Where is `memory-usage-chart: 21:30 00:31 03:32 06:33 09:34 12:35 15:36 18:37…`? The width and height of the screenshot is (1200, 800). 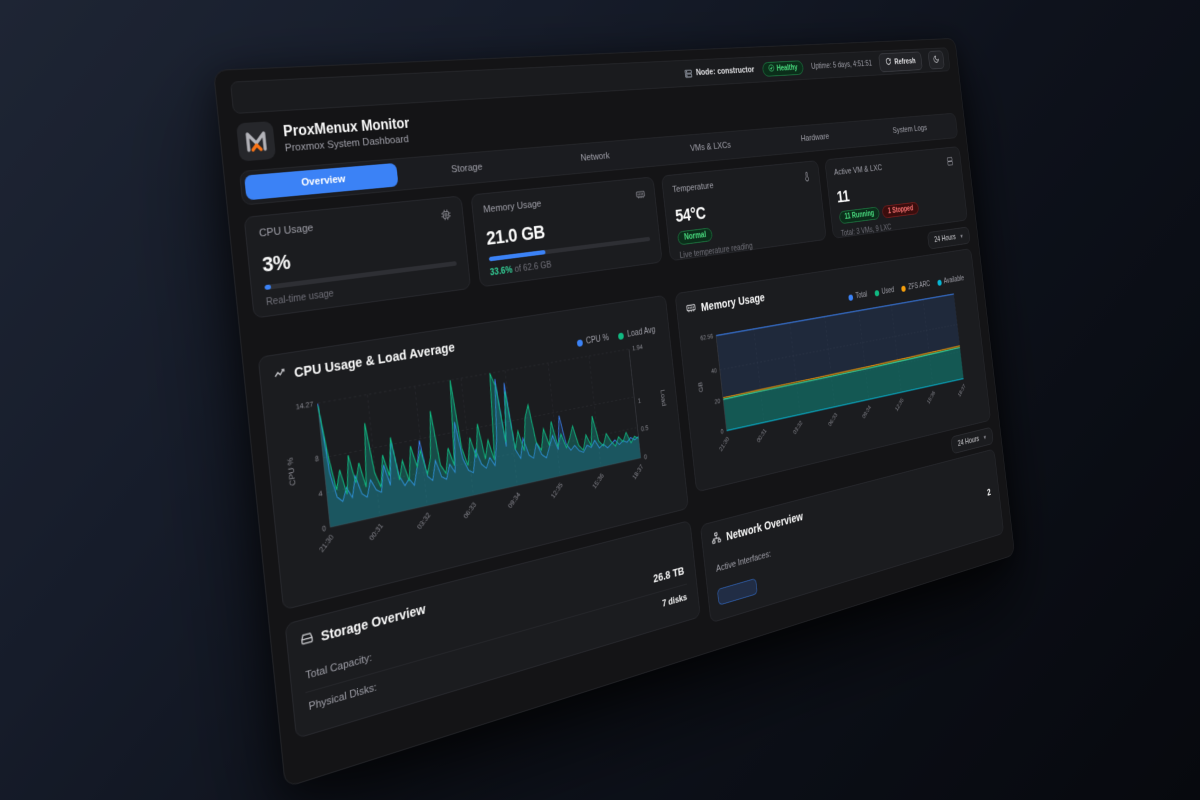 memory-usage-chart: 21:30 00:31 03:32 06:33 09:34 12:35 15:36 18:37… is located at coordinates (832, 367).